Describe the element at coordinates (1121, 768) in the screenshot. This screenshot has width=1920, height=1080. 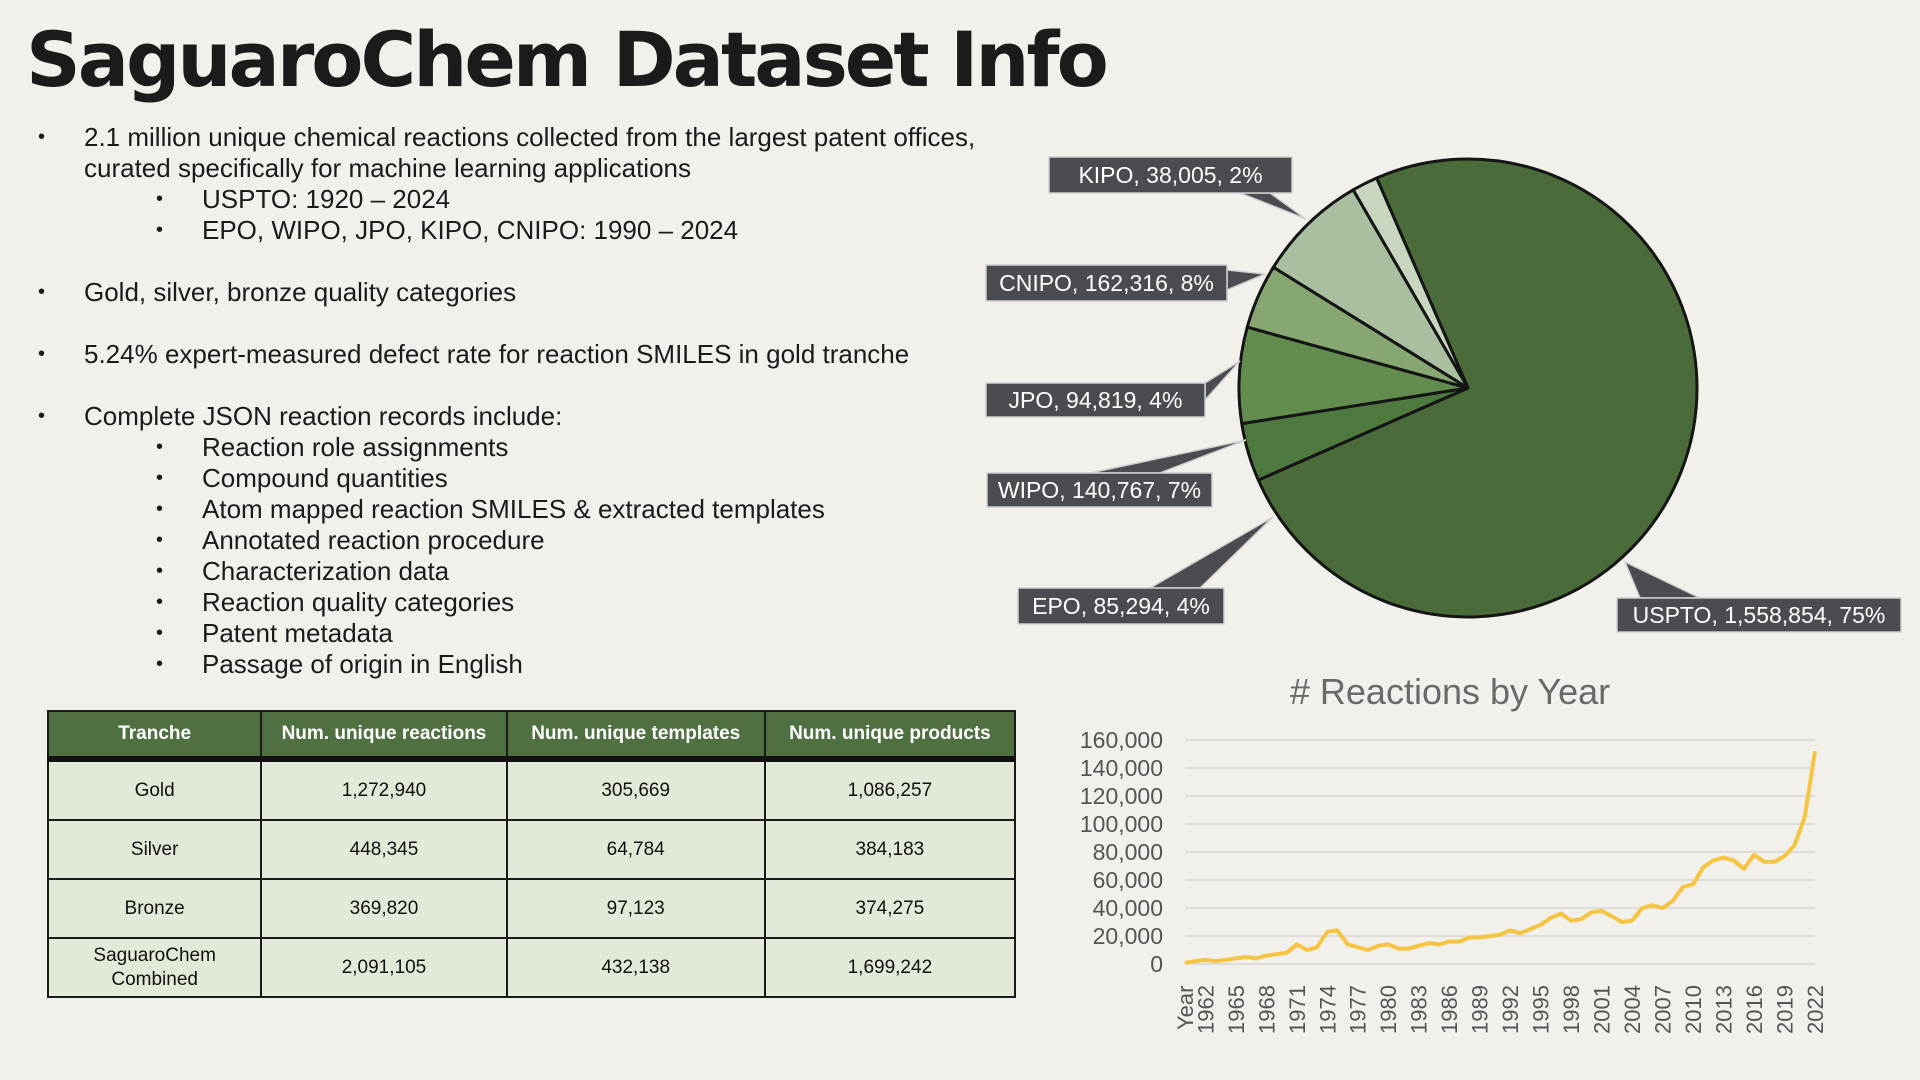
I see `y-tick-label: 140,000` at that location.